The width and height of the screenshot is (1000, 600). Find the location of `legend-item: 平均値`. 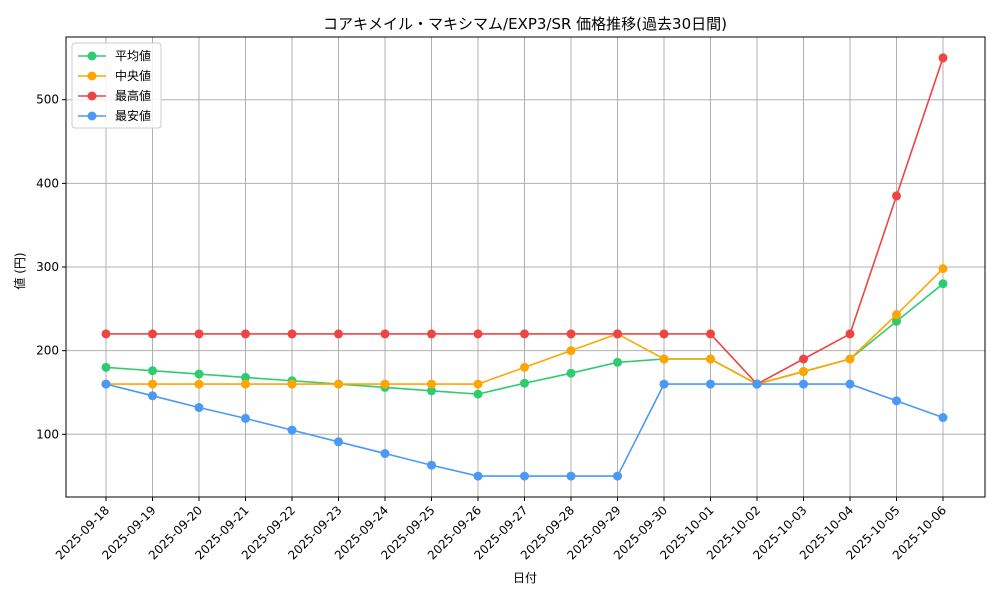

legend-item: 平均値 is located at coordinates (114, 55).